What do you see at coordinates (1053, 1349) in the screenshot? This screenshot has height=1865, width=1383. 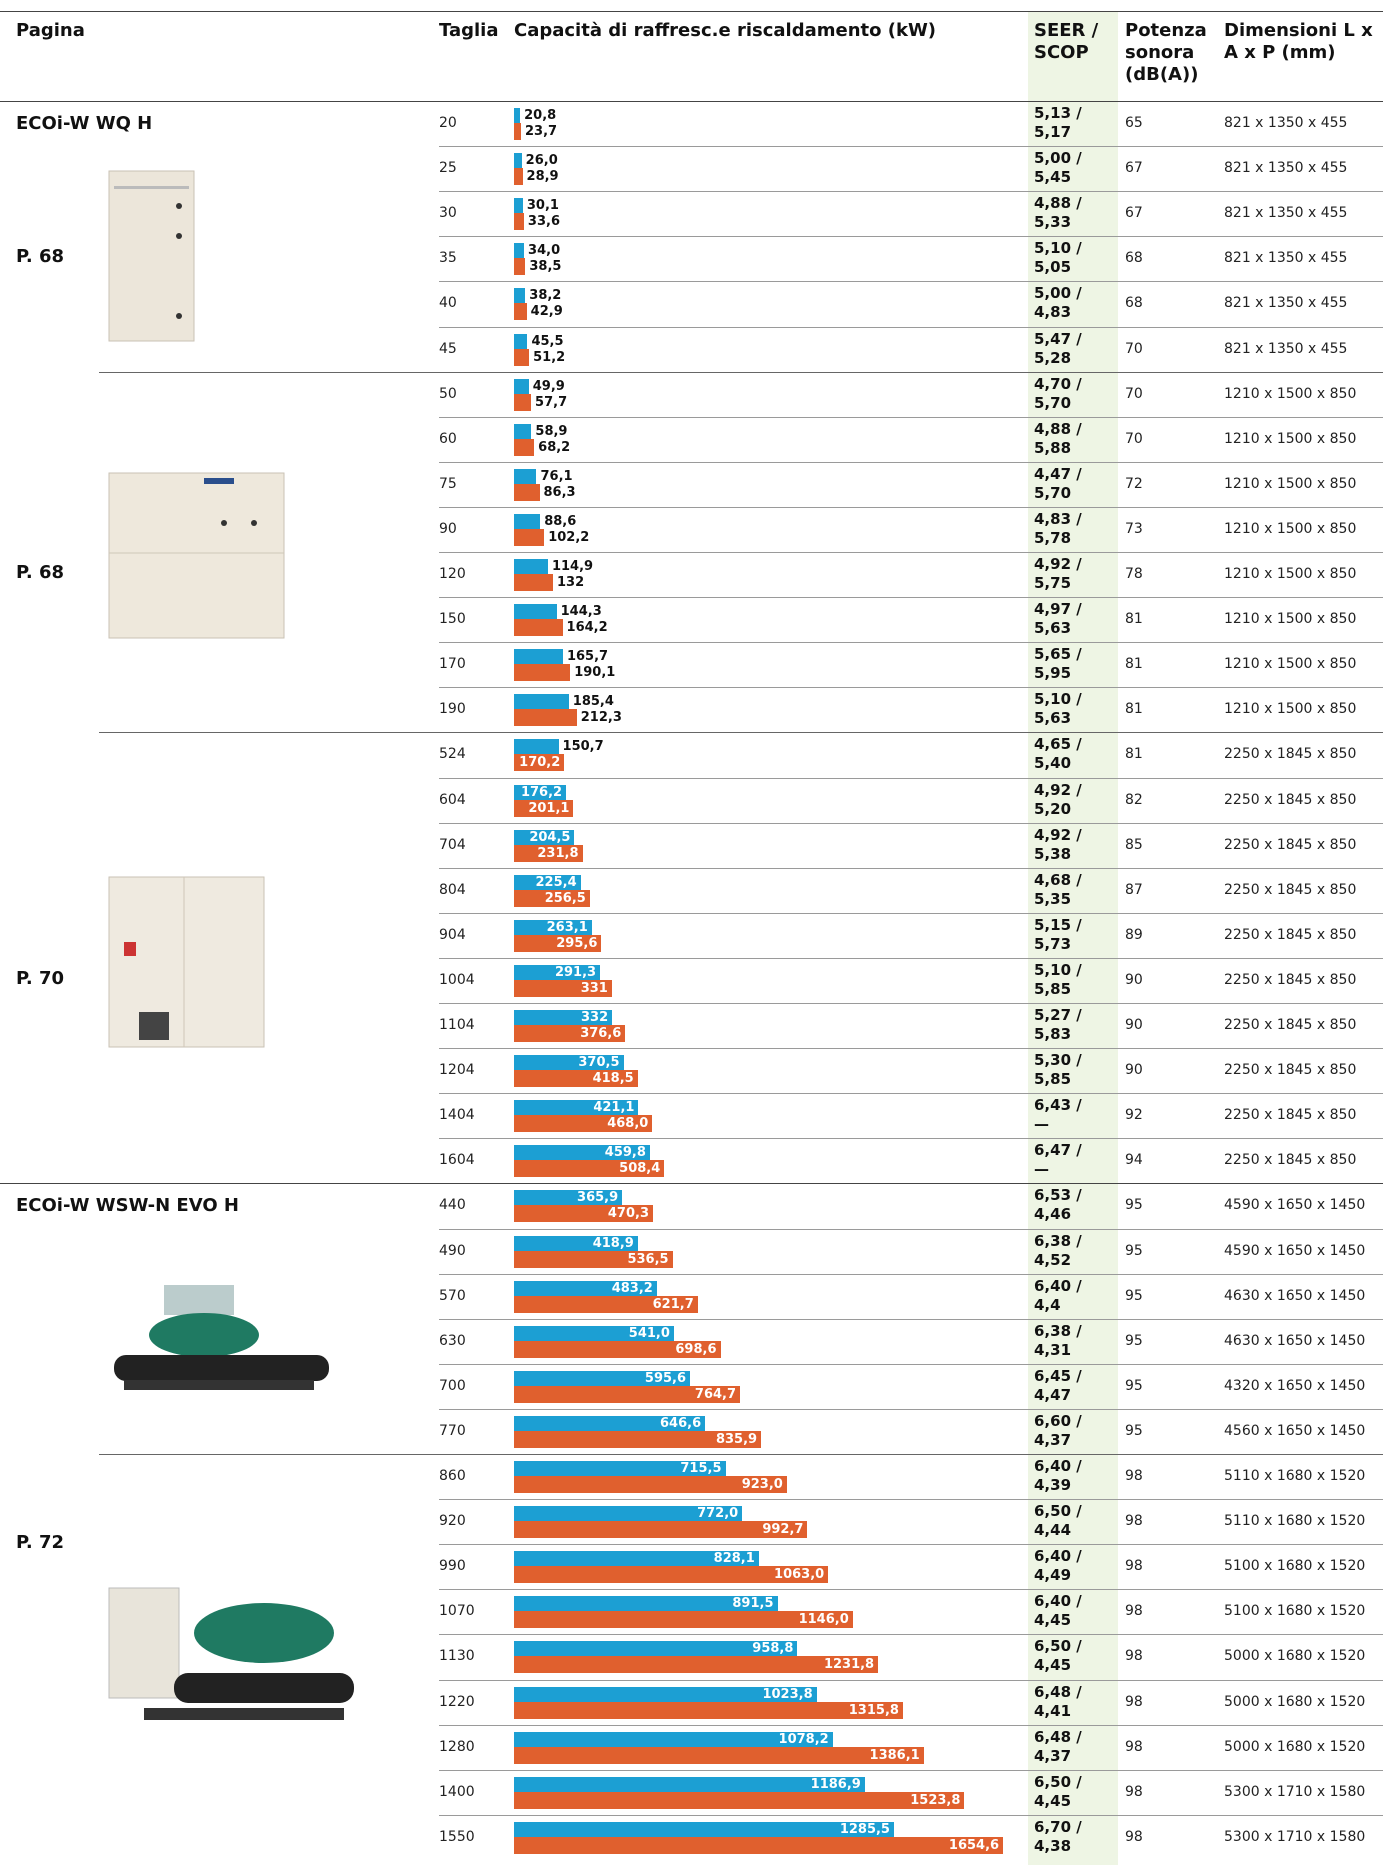 I see `scop-value: 4,31` at bounding box center [1053, 1349].